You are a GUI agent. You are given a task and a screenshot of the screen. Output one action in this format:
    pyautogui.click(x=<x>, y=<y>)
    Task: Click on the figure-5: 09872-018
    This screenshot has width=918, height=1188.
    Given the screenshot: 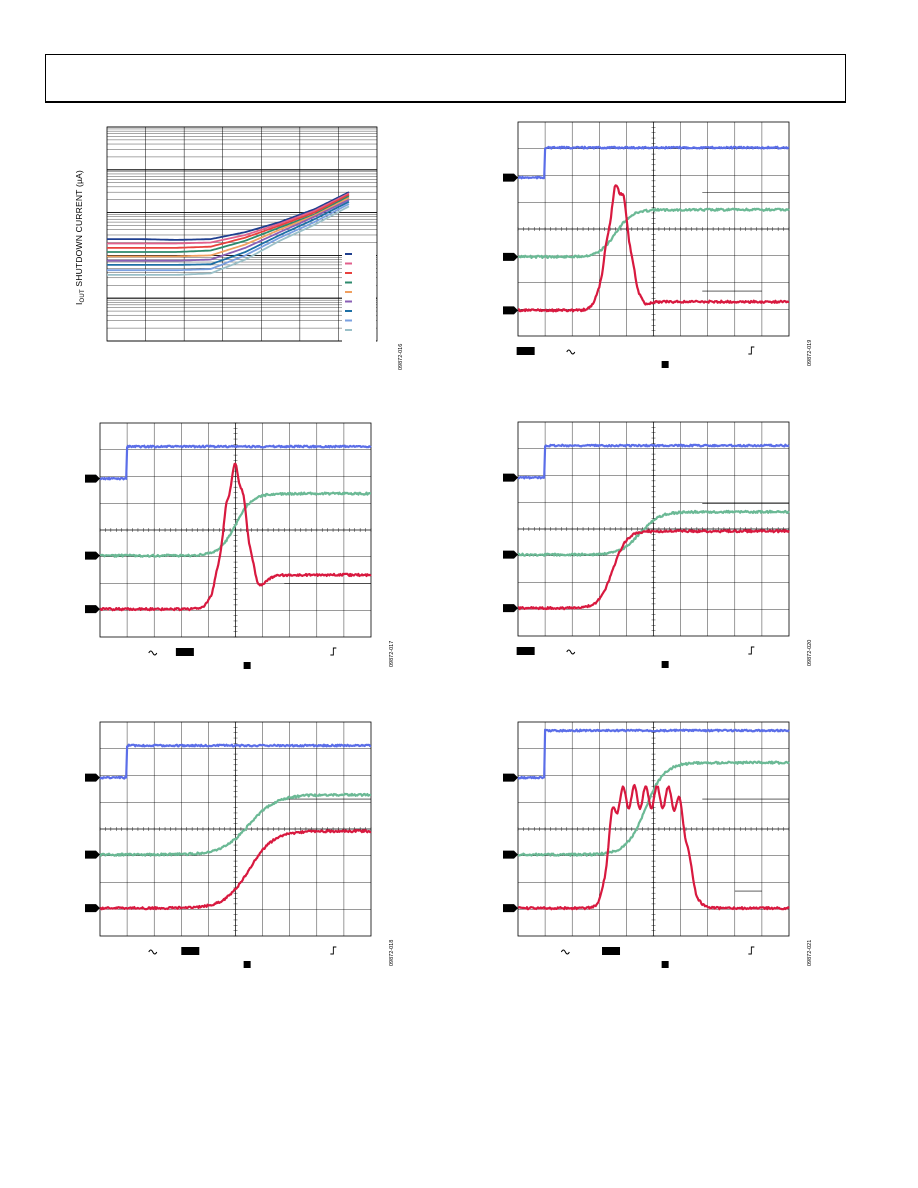 What is the action you would take?
    pyautogui.click(x=240, y=844)
    